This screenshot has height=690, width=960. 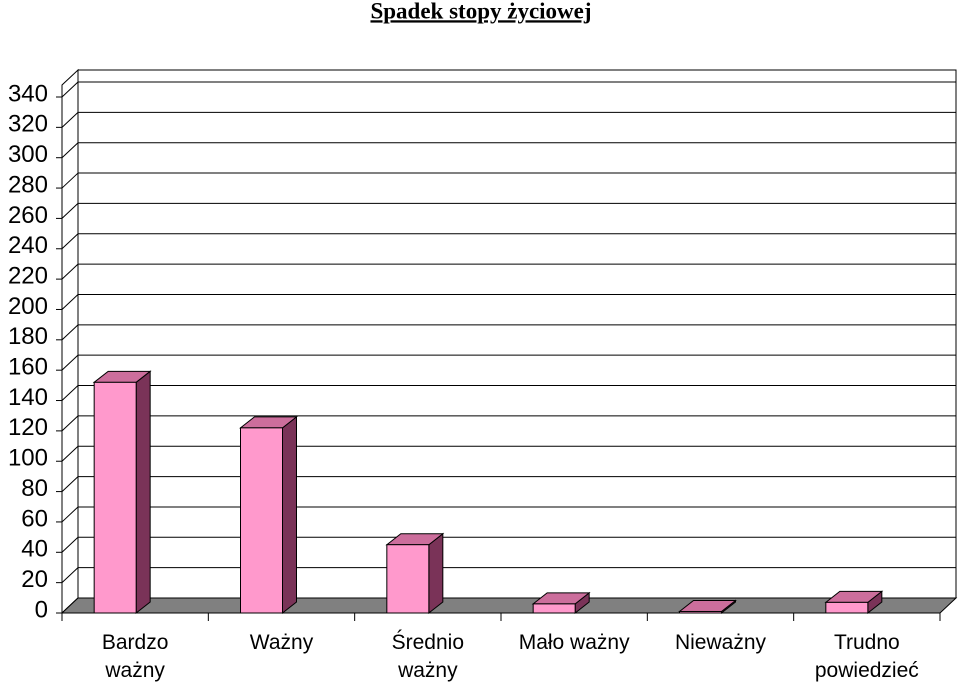 What do you see at coordinates (28, 184) in the screenshot?
I see `y-tick-label: 280` at bounding box center [28, 184].